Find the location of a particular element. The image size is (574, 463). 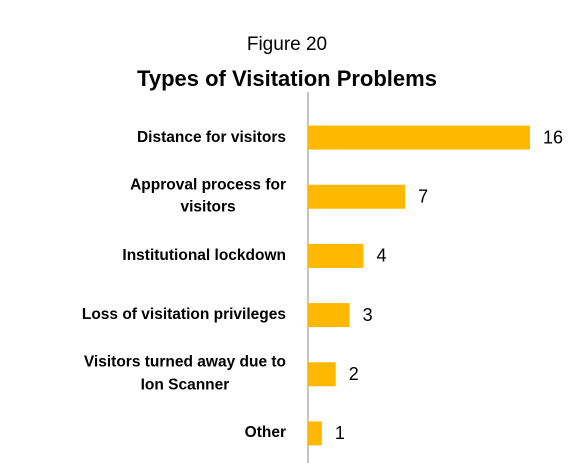

value-label: 7 is located at coordinates (423, 197).